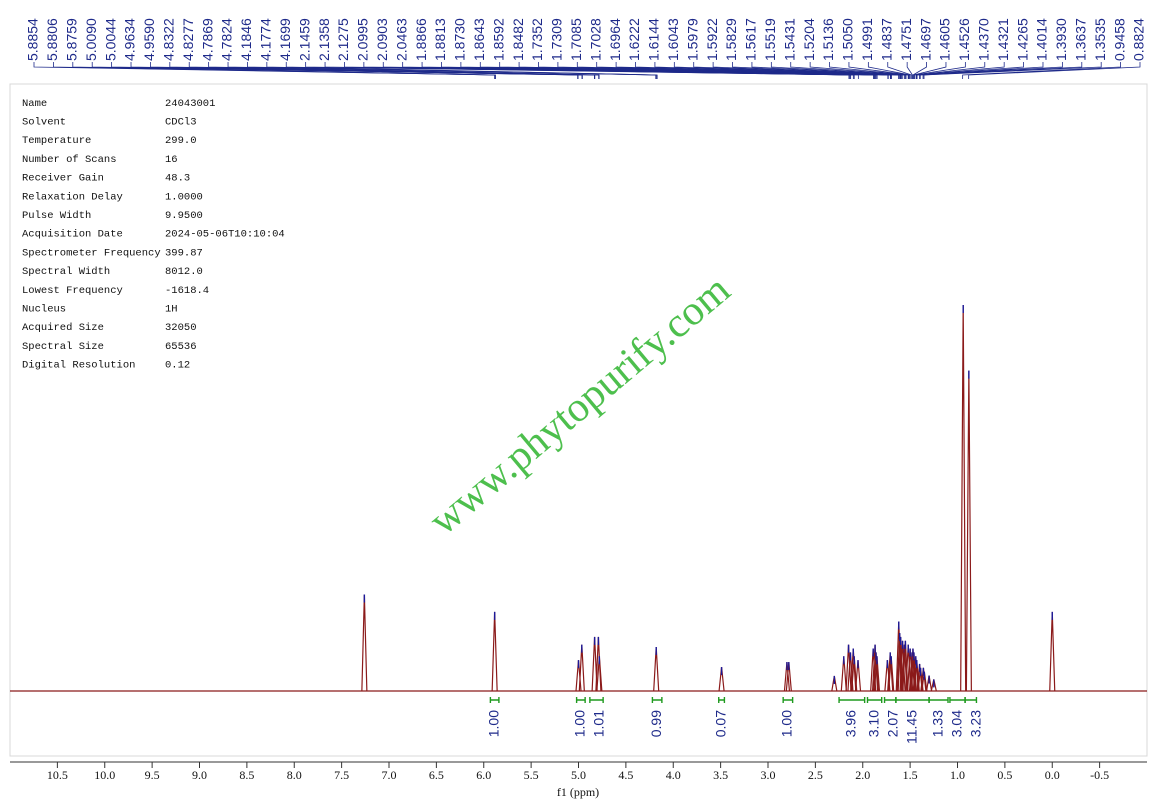 This screenshot has width=1157, height=811. Describe the element at coordinates (789, 39) in the screenshot. I see `peak-label: 1.5431` at that location.